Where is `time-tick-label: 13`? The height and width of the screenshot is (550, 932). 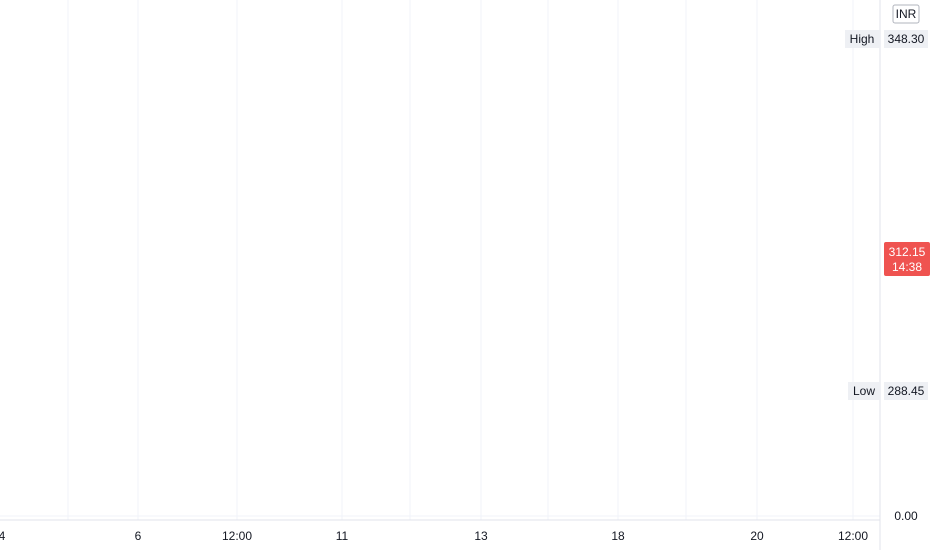
time-tick-label: 13 is located at coordinates (481, 536).